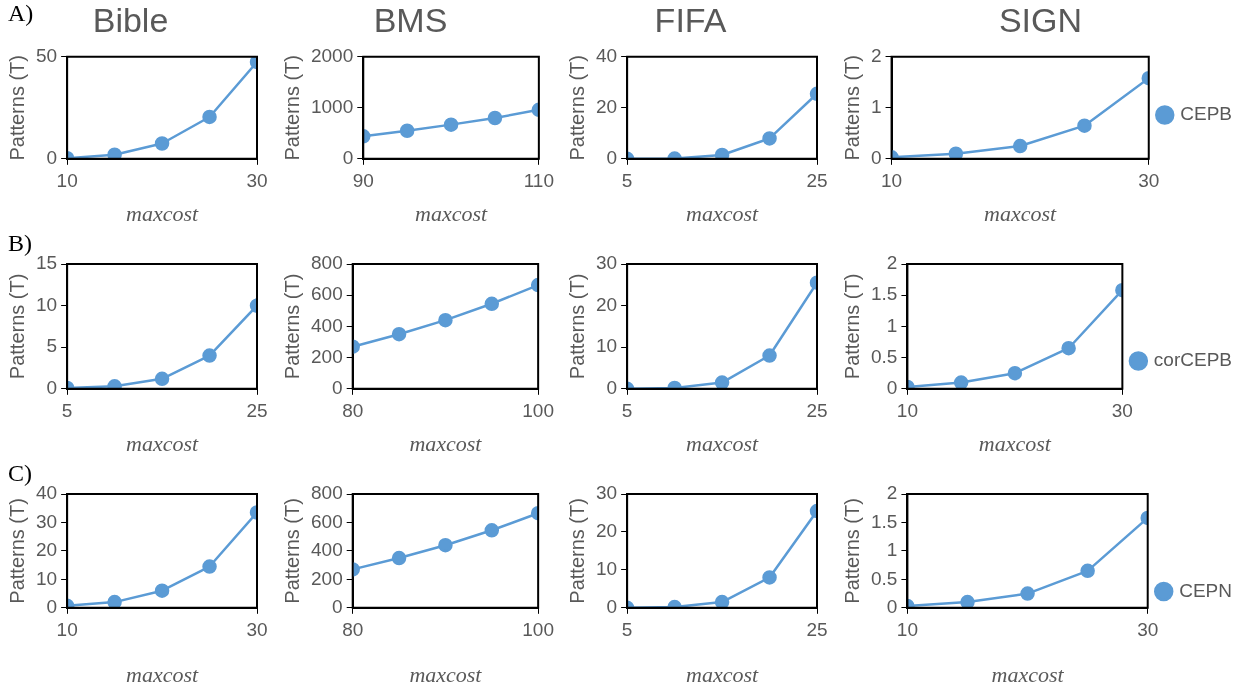 The image size is (1254, 693). Describe the element at coordinates (327, 263) in the screenshot. I see `y-tick-label: 800` at that location.